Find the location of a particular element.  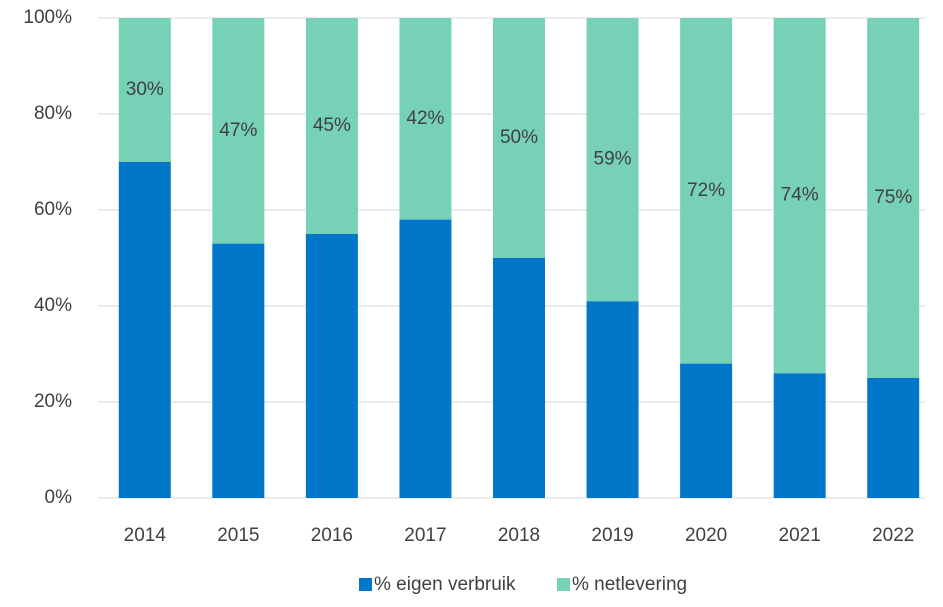

x-tick-label: 2022 is located at coordinates (893, 535).